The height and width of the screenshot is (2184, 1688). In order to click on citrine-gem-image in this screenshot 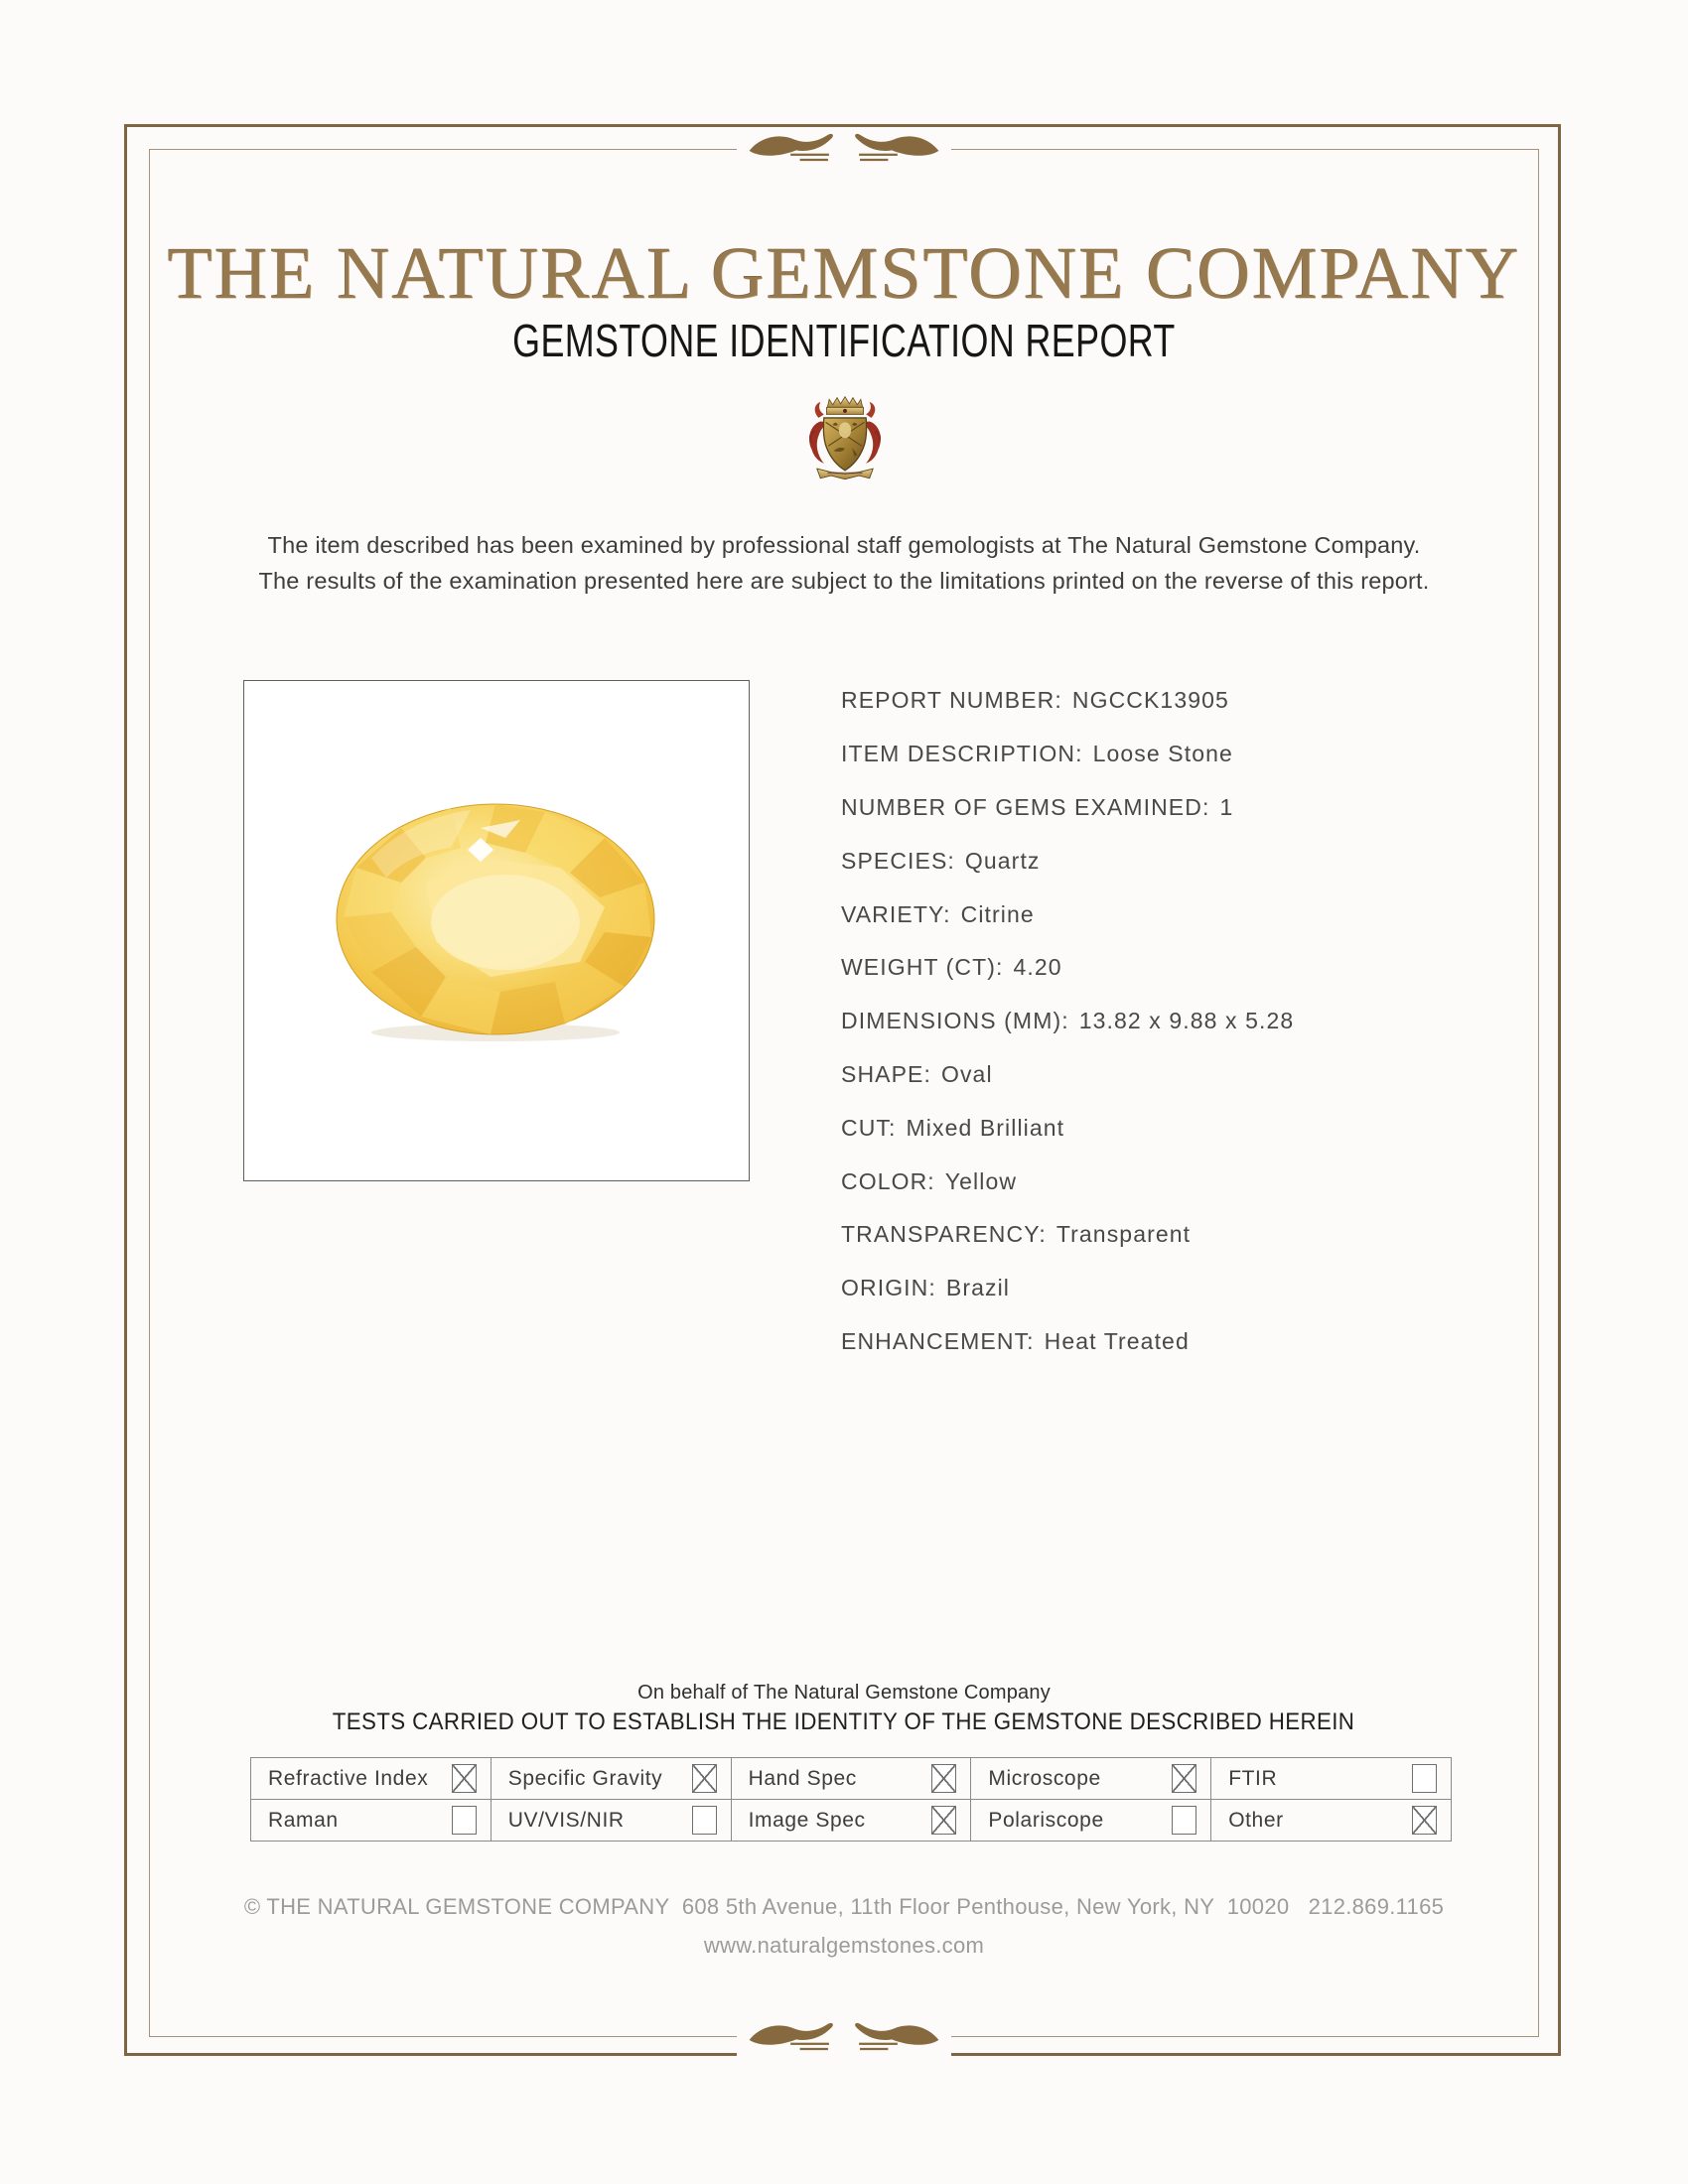, I will do `click(495, 922)`.